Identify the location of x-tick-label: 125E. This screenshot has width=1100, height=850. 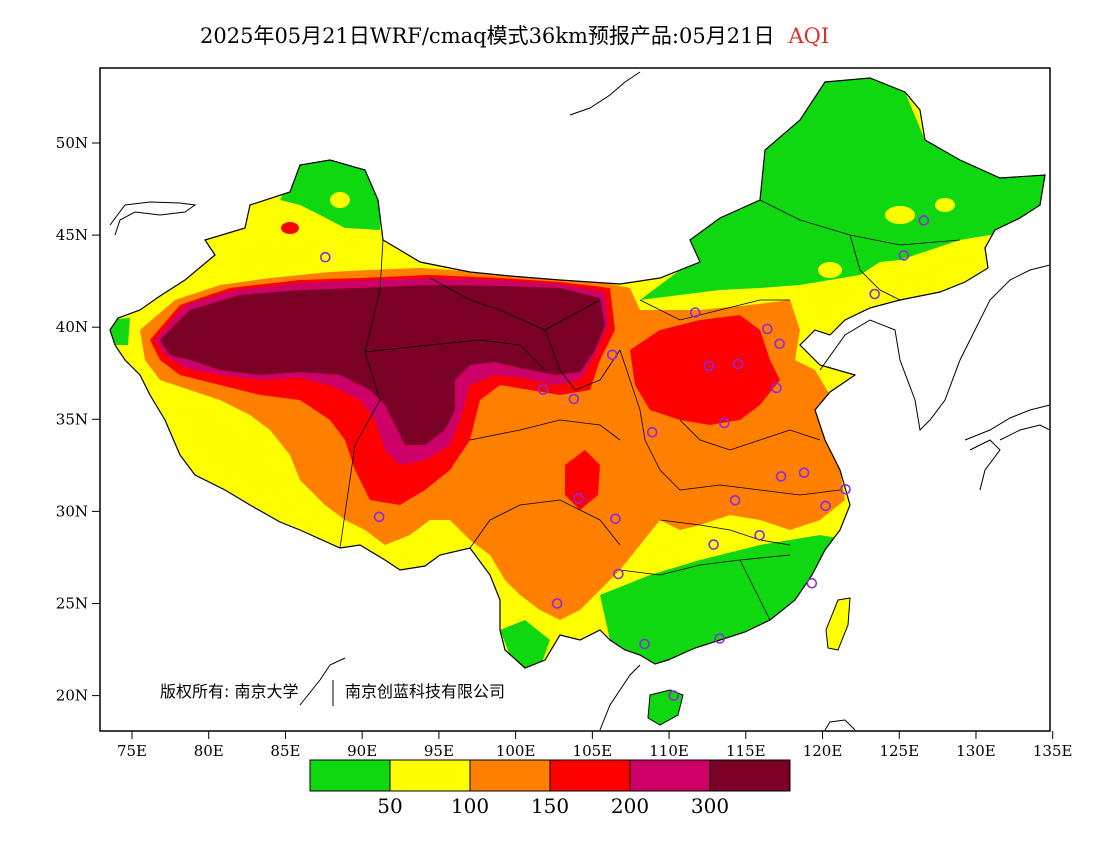
(899, 751).